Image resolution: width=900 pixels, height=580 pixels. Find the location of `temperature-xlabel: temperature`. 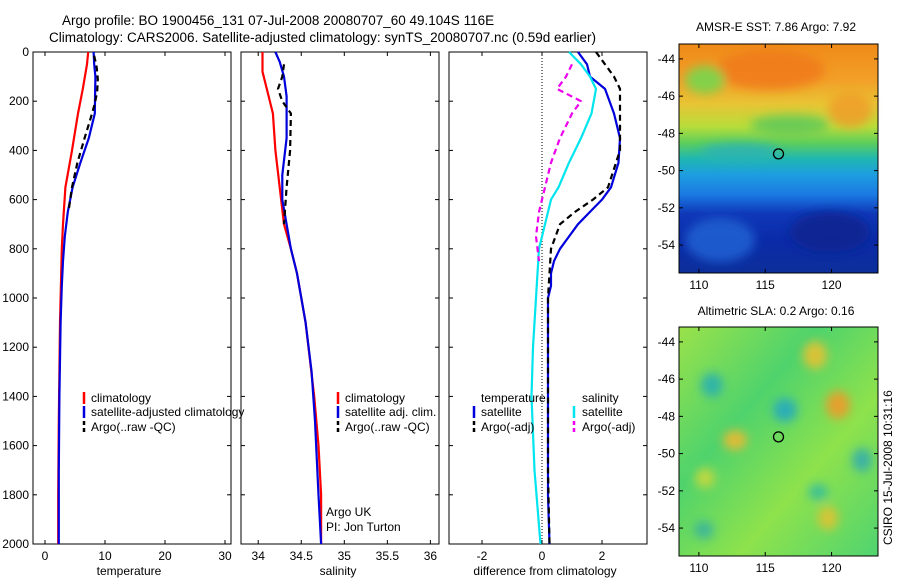

temperature-xlabel: temperature is located at coordinates (129, 571).